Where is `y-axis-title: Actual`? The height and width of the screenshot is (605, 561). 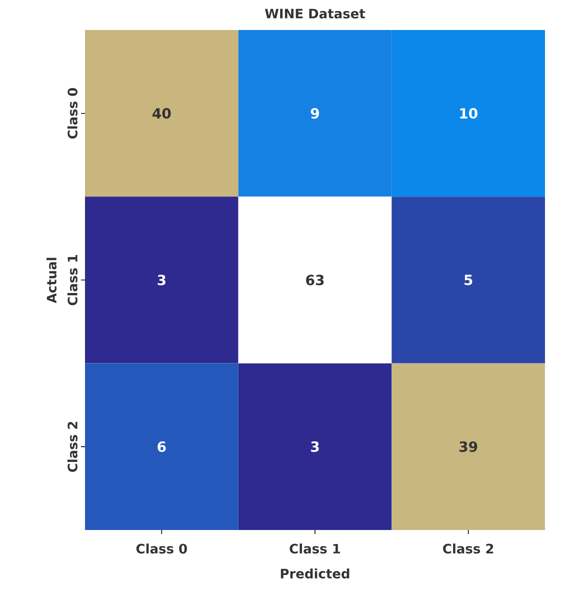
y-axis-title: Actual is located at coordinates (51, 281).